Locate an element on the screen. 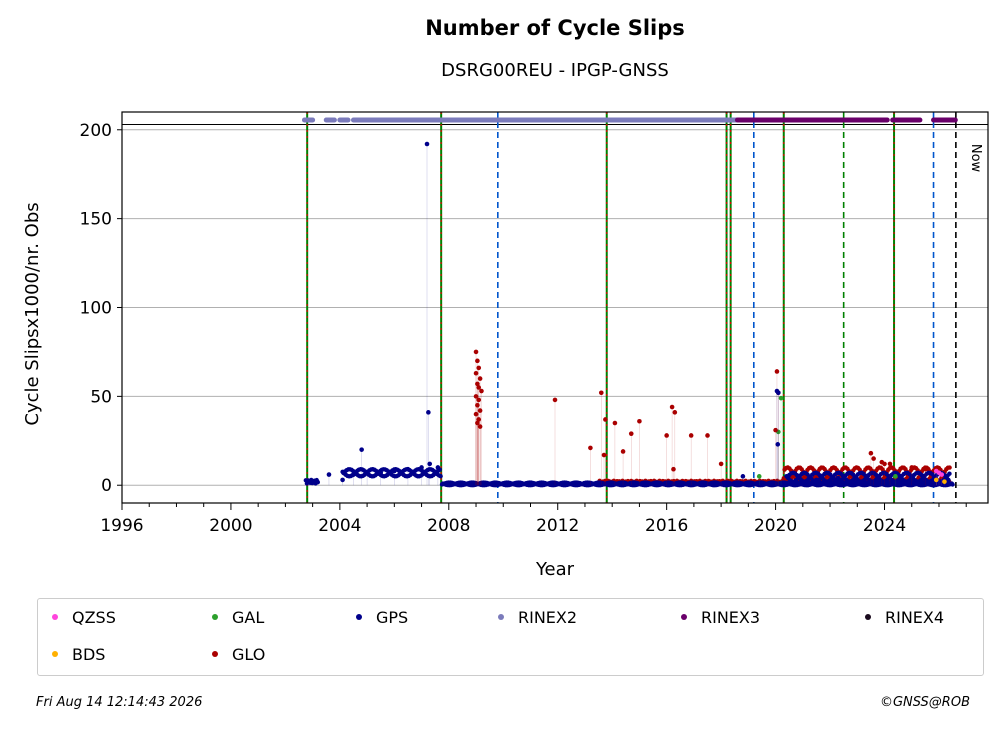  x-tick-label: 2020 is located at coordinates (775, 526).